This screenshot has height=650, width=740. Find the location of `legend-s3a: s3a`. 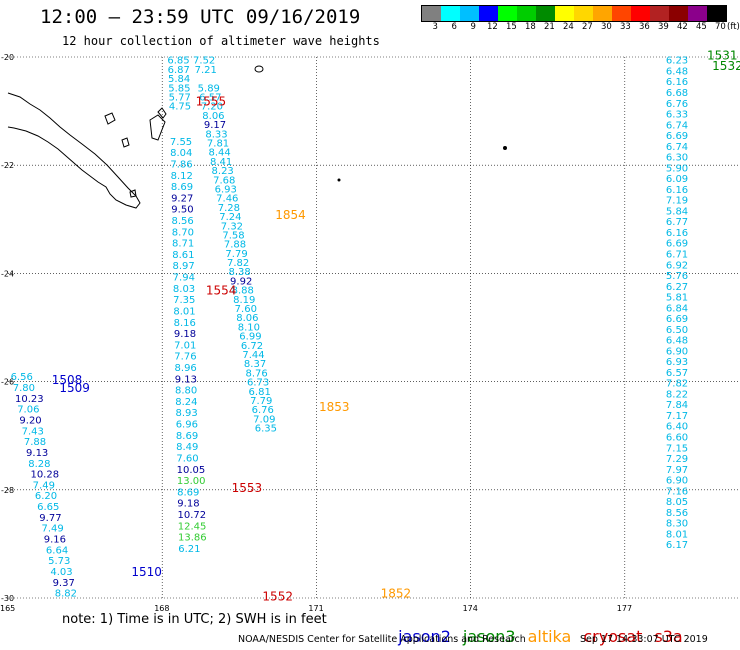

legend-s3a: s3a is located at coordinates (668, 636).